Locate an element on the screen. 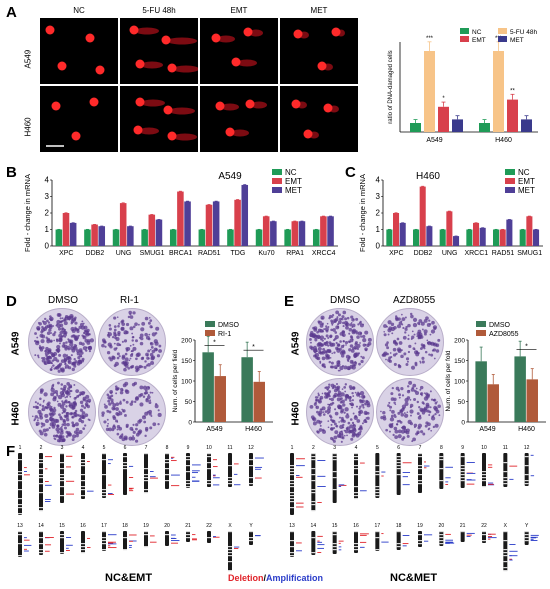  chromosome-label: 15 is located at coordinates (62, 526).